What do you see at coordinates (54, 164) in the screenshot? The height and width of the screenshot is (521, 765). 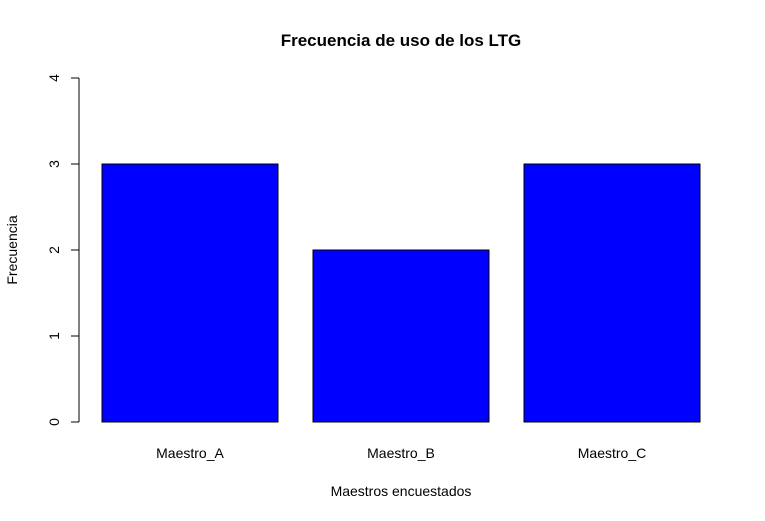 I see `y-tick-label: 3` at bounding box center [54, 164].